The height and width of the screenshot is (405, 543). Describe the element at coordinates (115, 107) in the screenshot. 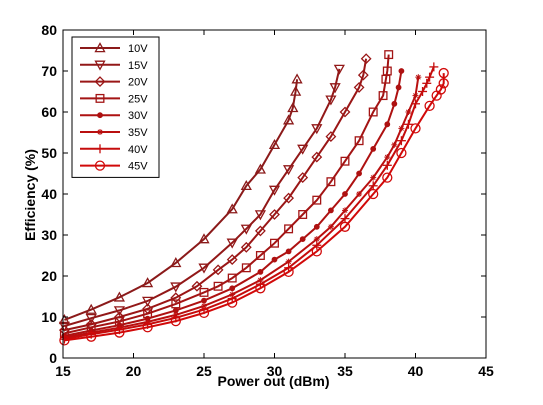

I see `legend: 10V 15V 20V 25V 30V 35V 40V 45V` at that location.